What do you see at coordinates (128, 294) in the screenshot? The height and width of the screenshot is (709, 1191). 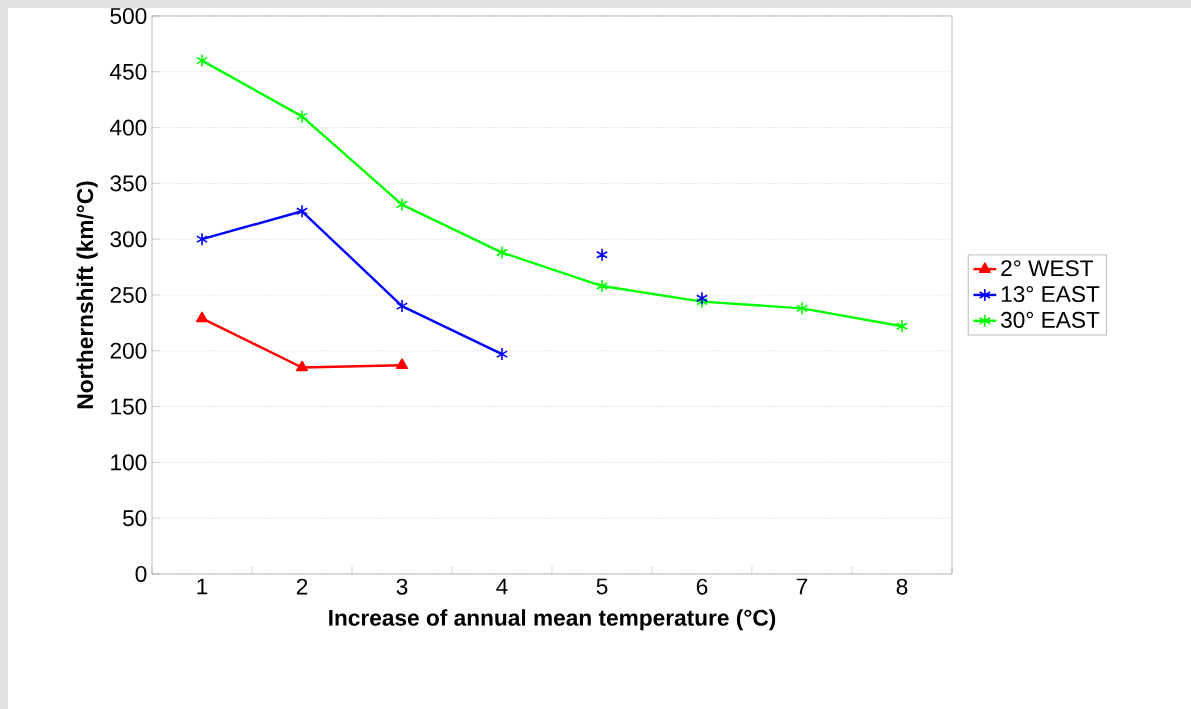 I see `y-tick-label: 250` at bounding box center [128, 294].